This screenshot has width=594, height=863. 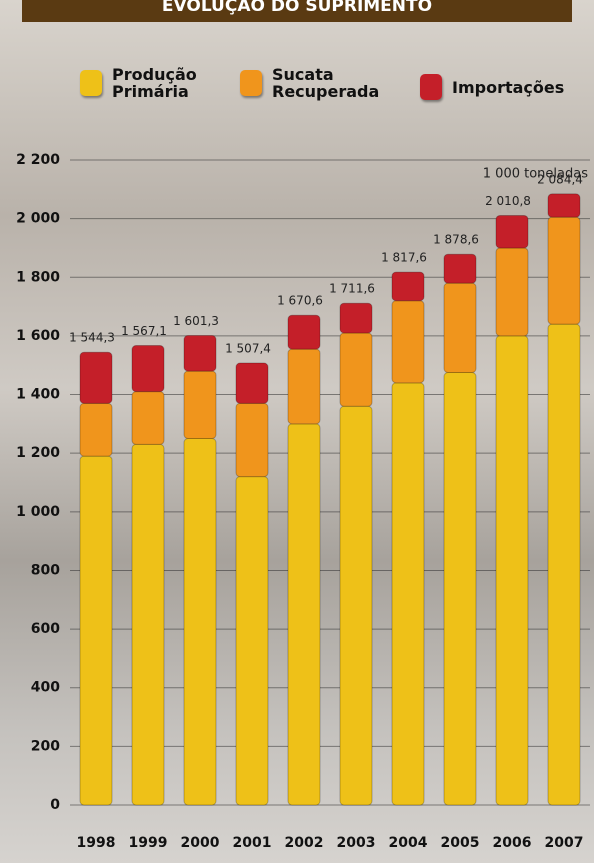 What do you see at coordinates (508, 201) in the screenshot?
I see `total-label: 2 010,8` at bounding box center [508, 201].